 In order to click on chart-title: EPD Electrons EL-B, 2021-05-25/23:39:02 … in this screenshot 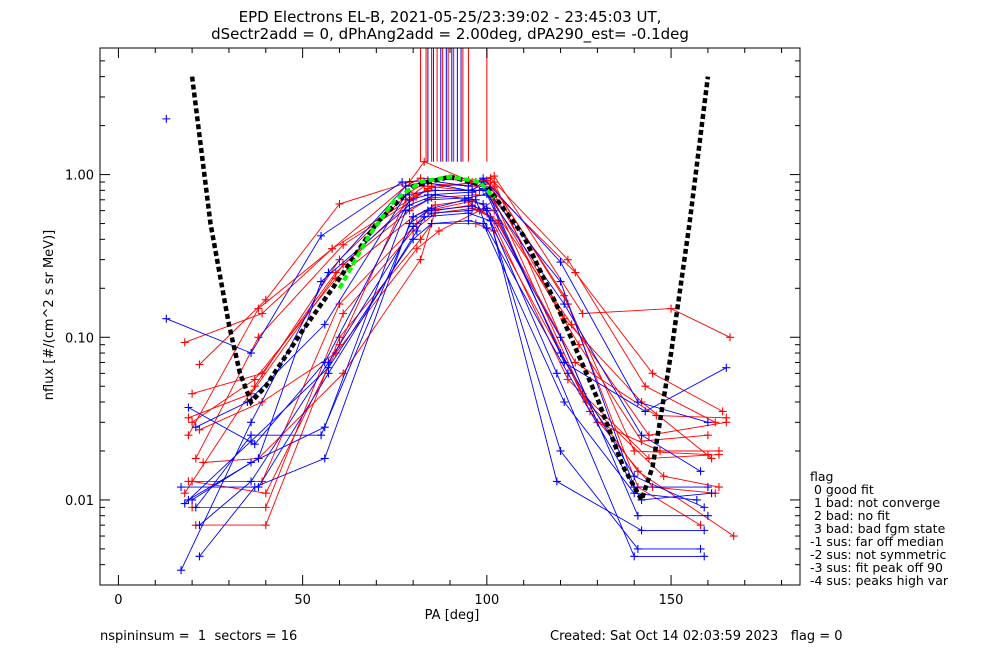, I will do `click(450, 17)`.